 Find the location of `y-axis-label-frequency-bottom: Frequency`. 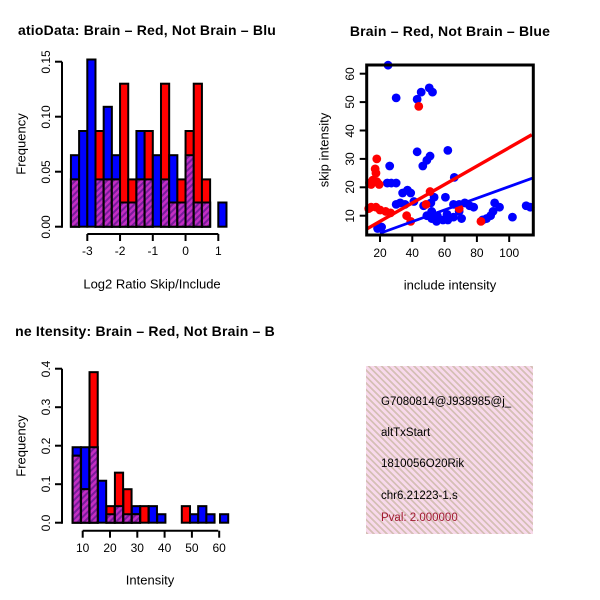

y-axis-label-frequency-bottom: Frequency is located at coordinates (21, 446).